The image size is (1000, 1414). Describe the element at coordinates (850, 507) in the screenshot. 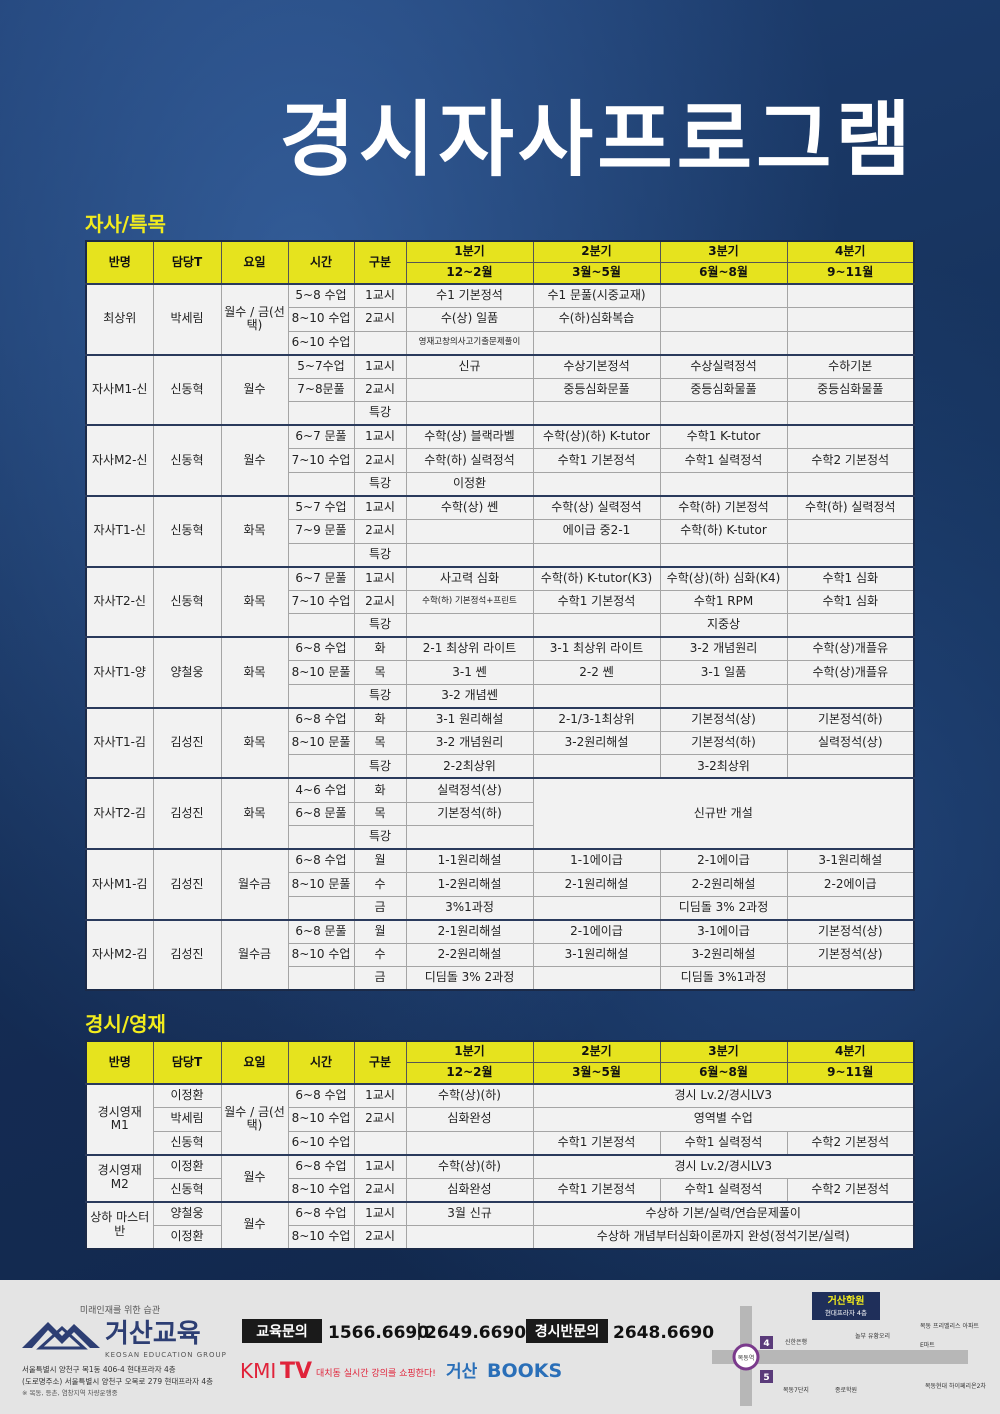

I see `table-cell: 수학(하) 실력정석` at that location.